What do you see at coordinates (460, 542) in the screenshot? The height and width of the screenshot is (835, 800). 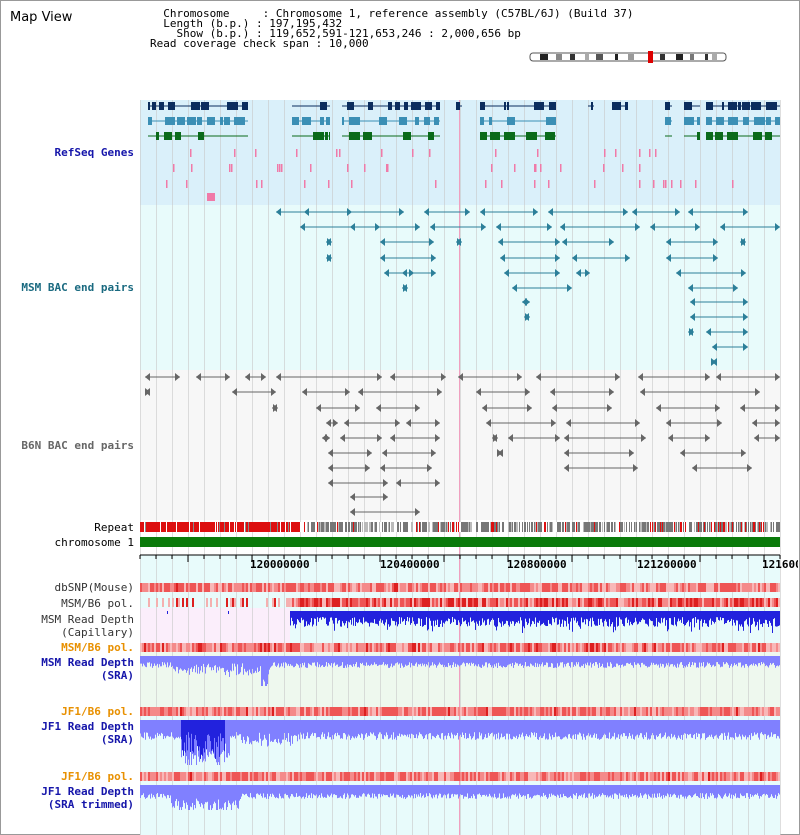 I see `chromosome-bar` at bounding box center [460, 542].